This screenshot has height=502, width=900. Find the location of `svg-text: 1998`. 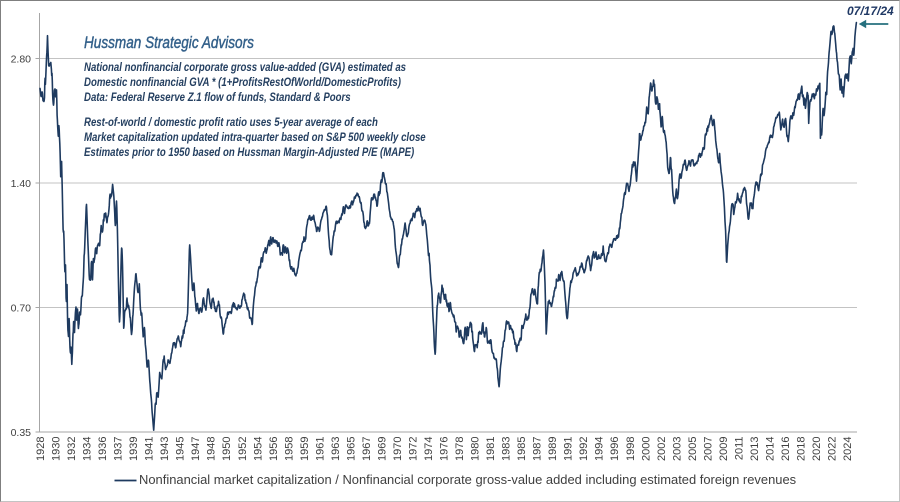

svg-text: 1998 is located at coordinates (631, 449).